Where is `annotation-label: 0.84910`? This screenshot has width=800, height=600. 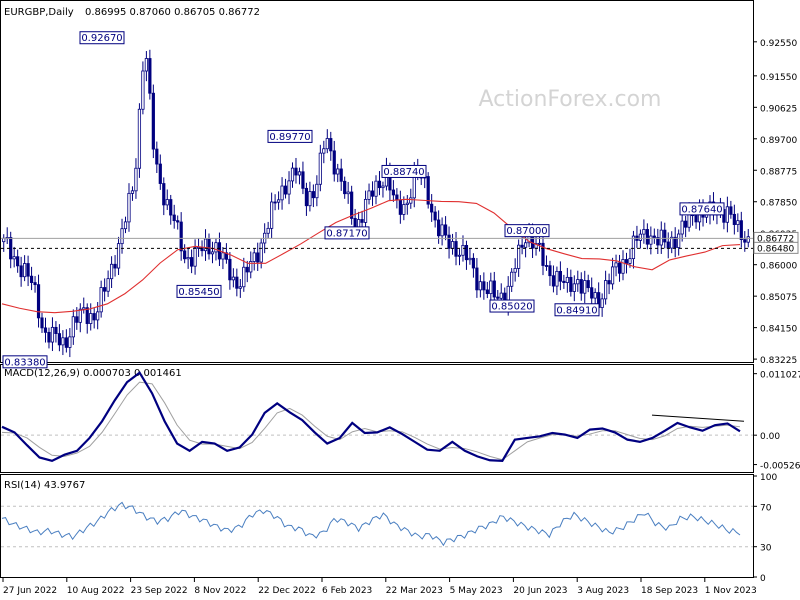
annotation-label: 0.84910 is located at coordinates (576, 310).